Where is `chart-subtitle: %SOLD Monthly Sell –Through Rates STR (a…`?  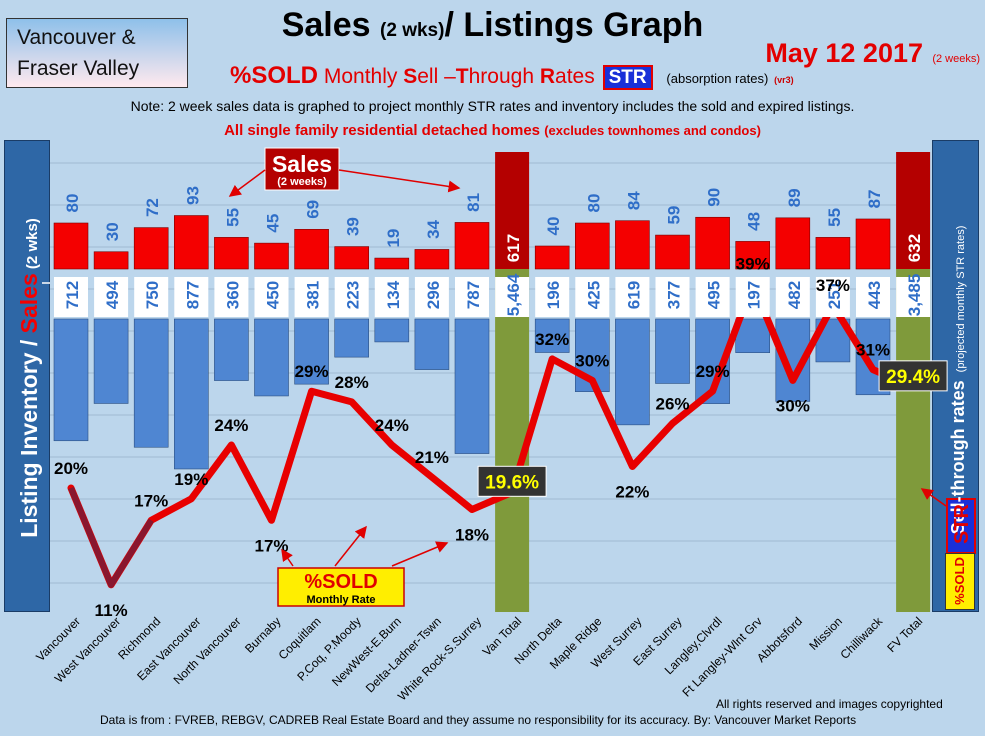
chart-subtitle: %SOLD Monthly Sell –Through Rates STR (a… is located at coordinates (512, 76).